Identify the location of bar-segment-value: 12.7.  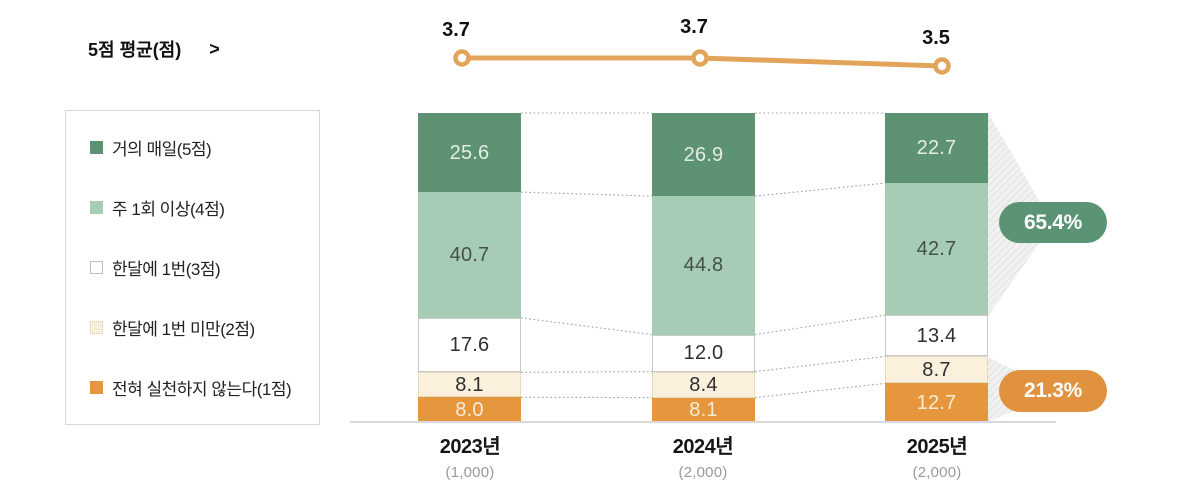
(936, 402).